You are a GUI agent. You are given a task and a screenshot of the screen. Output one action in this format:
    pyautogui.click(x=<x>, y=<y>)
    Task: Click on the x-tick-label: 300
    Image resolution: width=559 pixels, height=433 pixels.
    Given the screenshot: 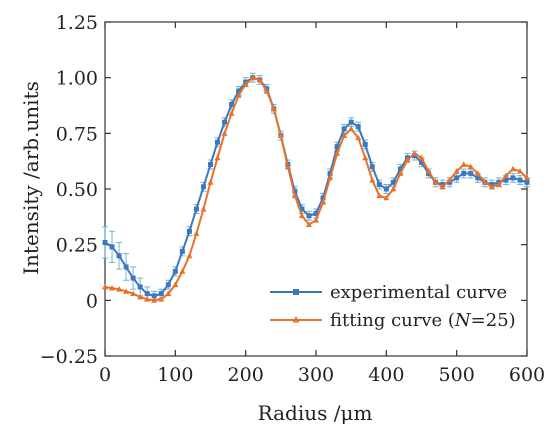 What is the action you would take?
    pyautogui.click(x=316, y=375)
    